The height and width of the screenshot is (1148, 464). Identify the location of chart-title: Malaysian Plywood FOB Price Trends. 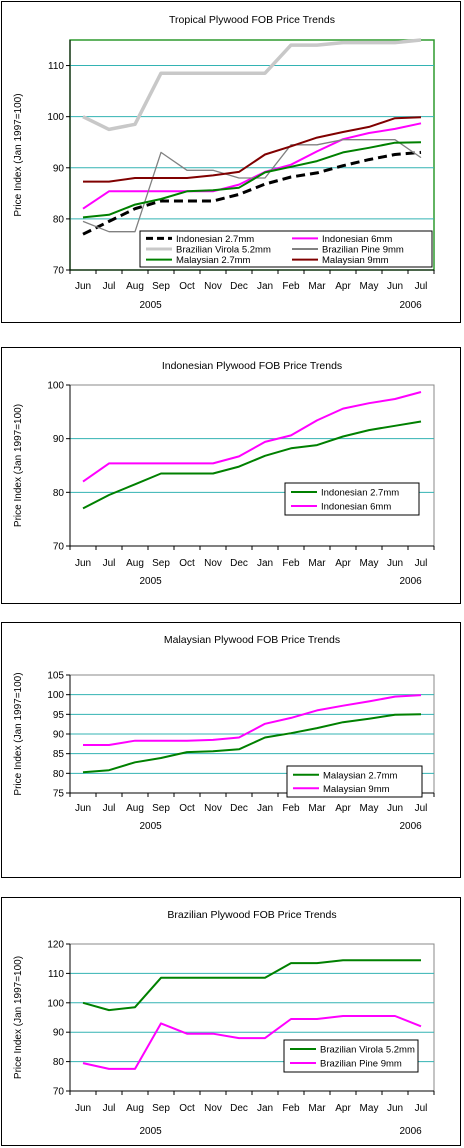
(252, 640).